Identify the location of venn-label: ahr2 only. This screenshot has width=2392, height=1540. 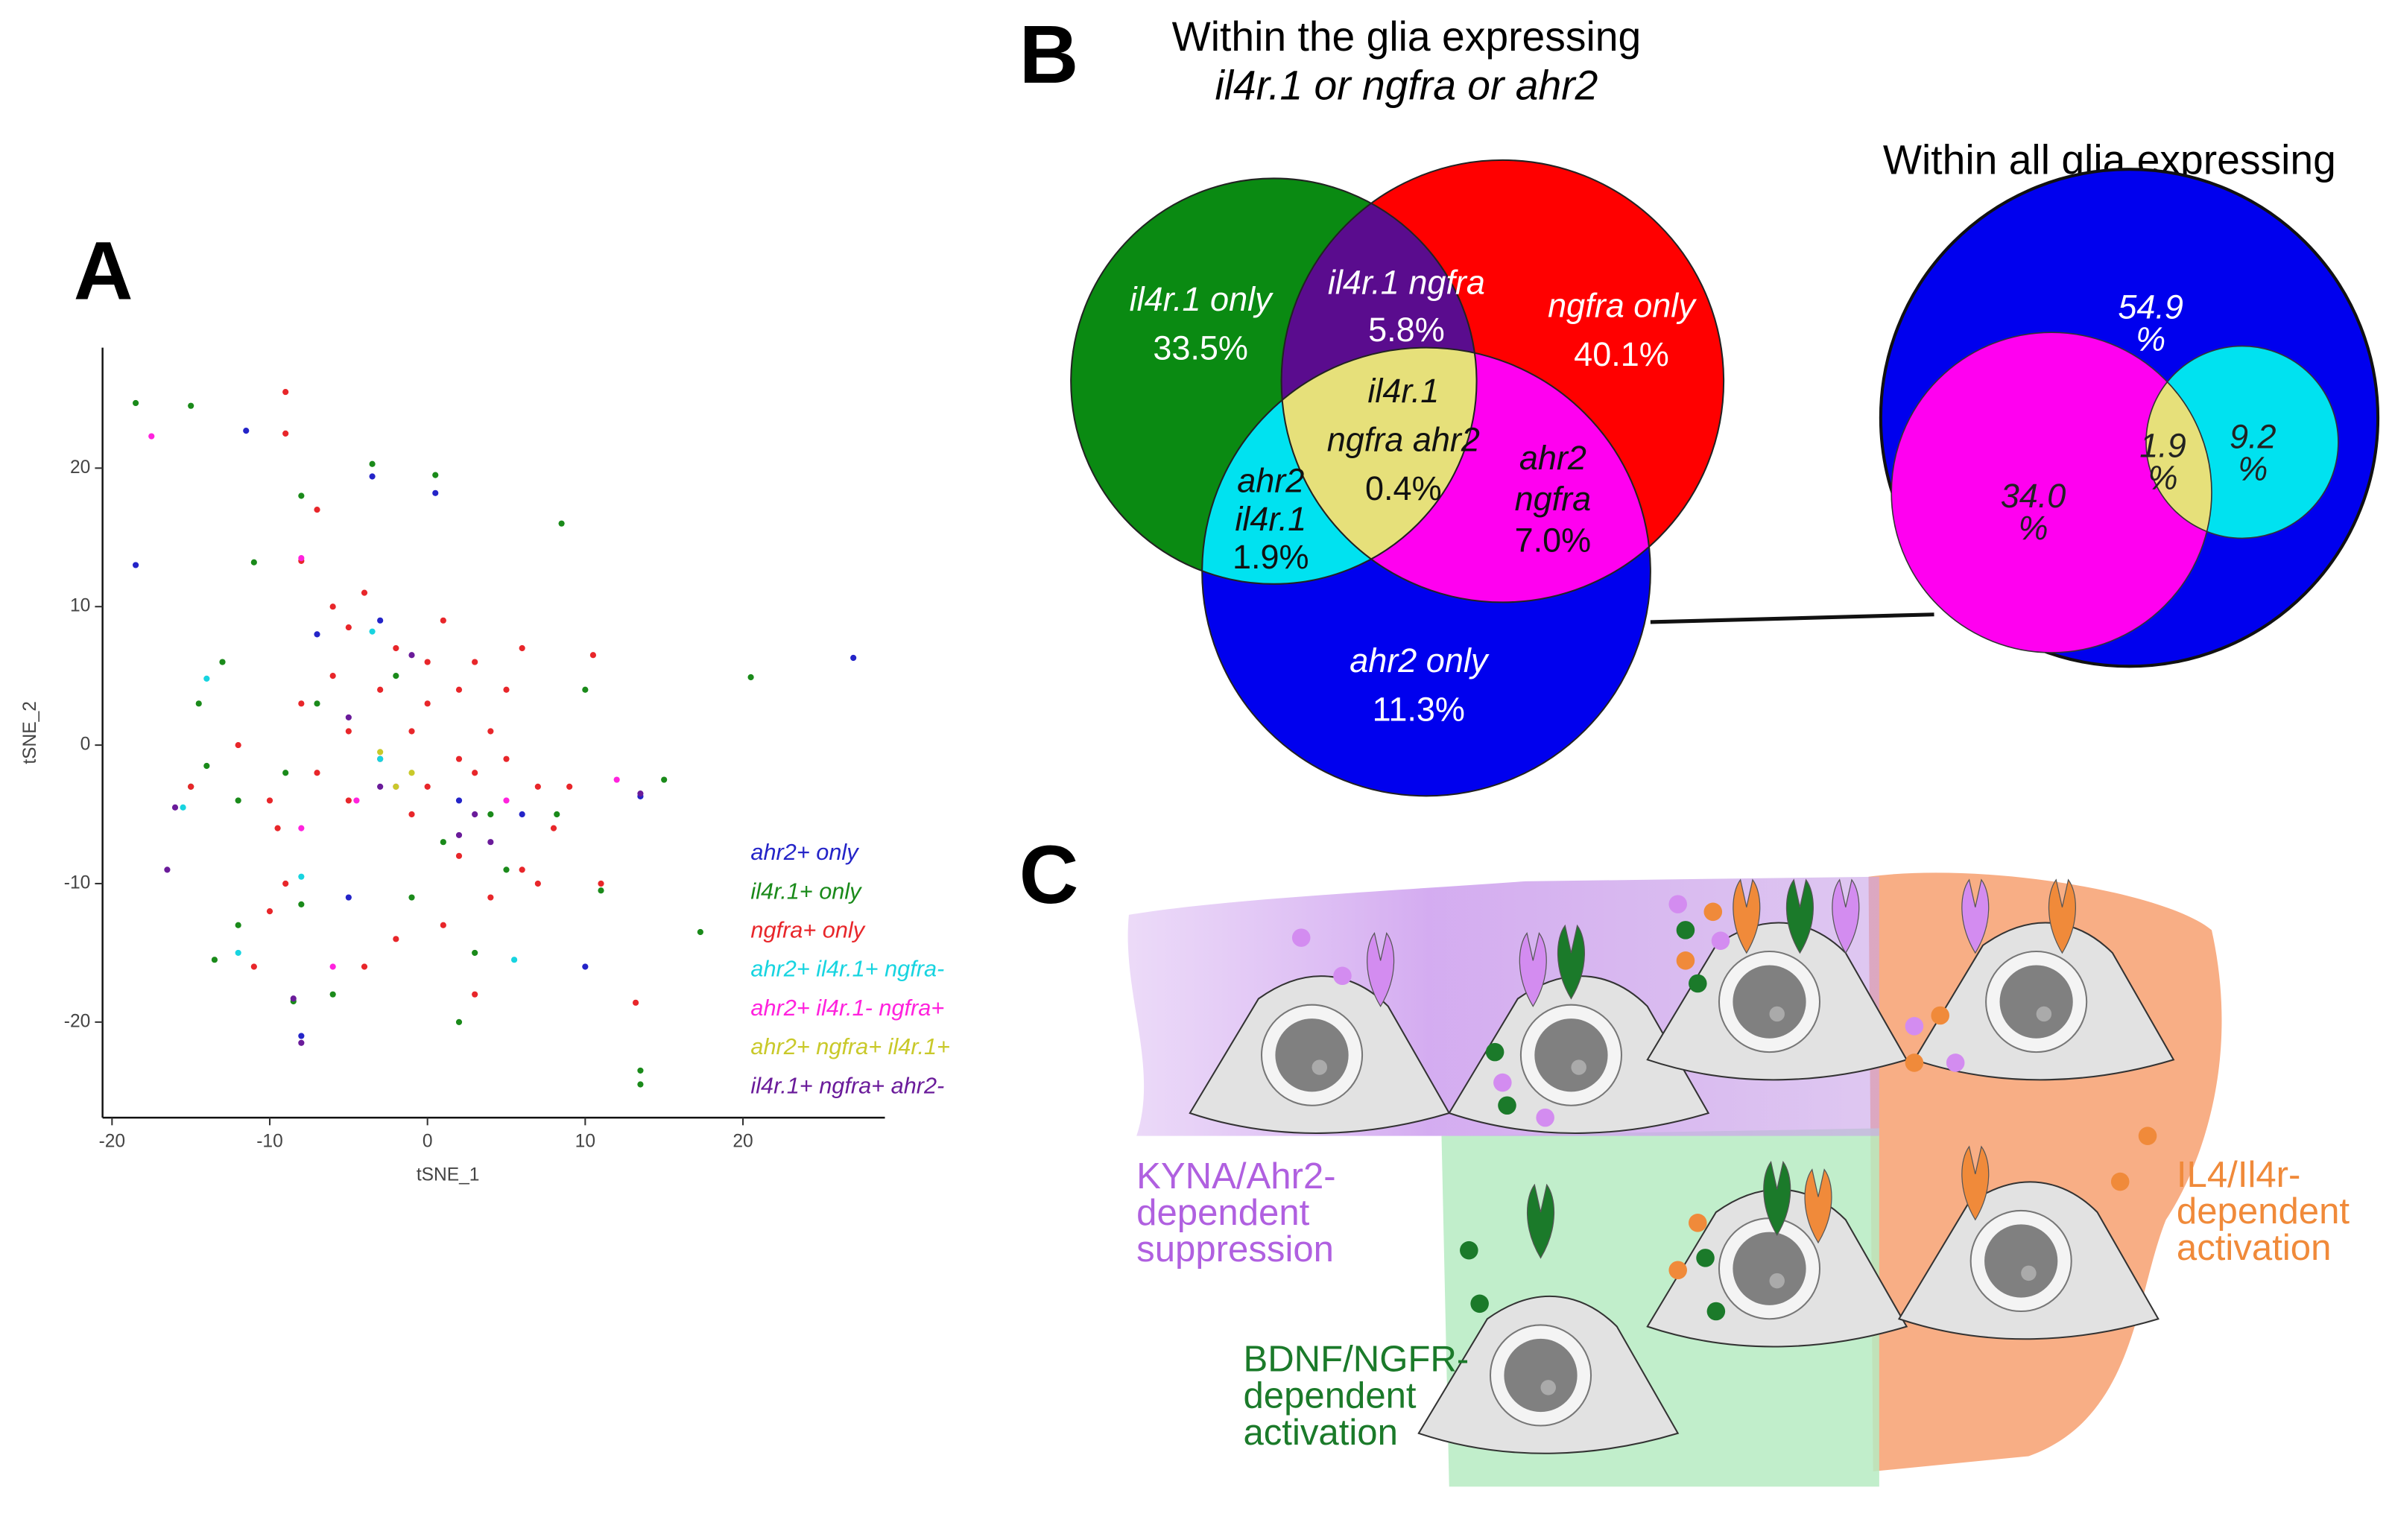
(1420, 660).